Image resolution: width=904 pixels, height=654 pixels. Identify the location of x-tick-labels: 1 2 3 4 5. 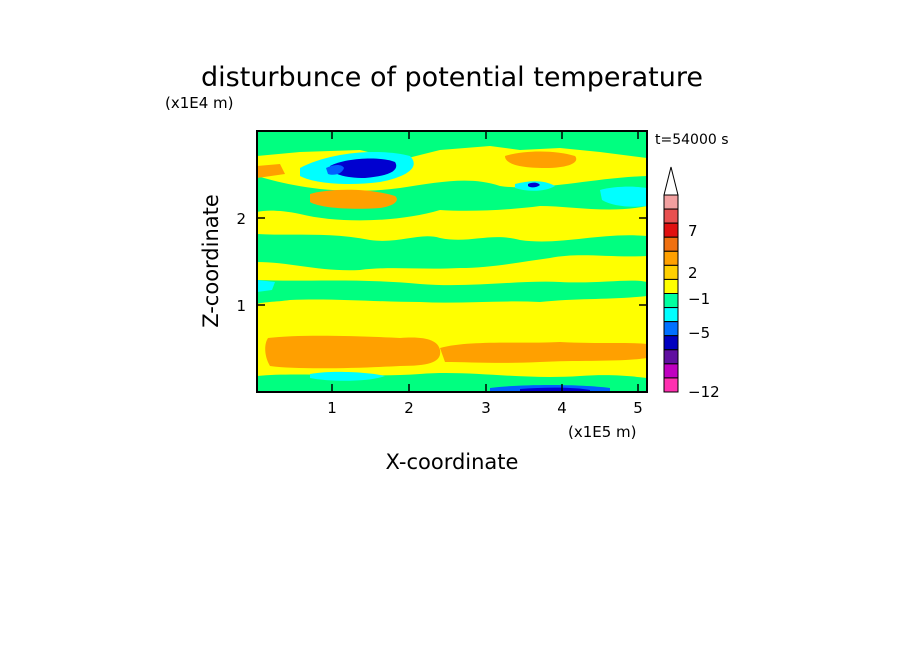
(485, 408).